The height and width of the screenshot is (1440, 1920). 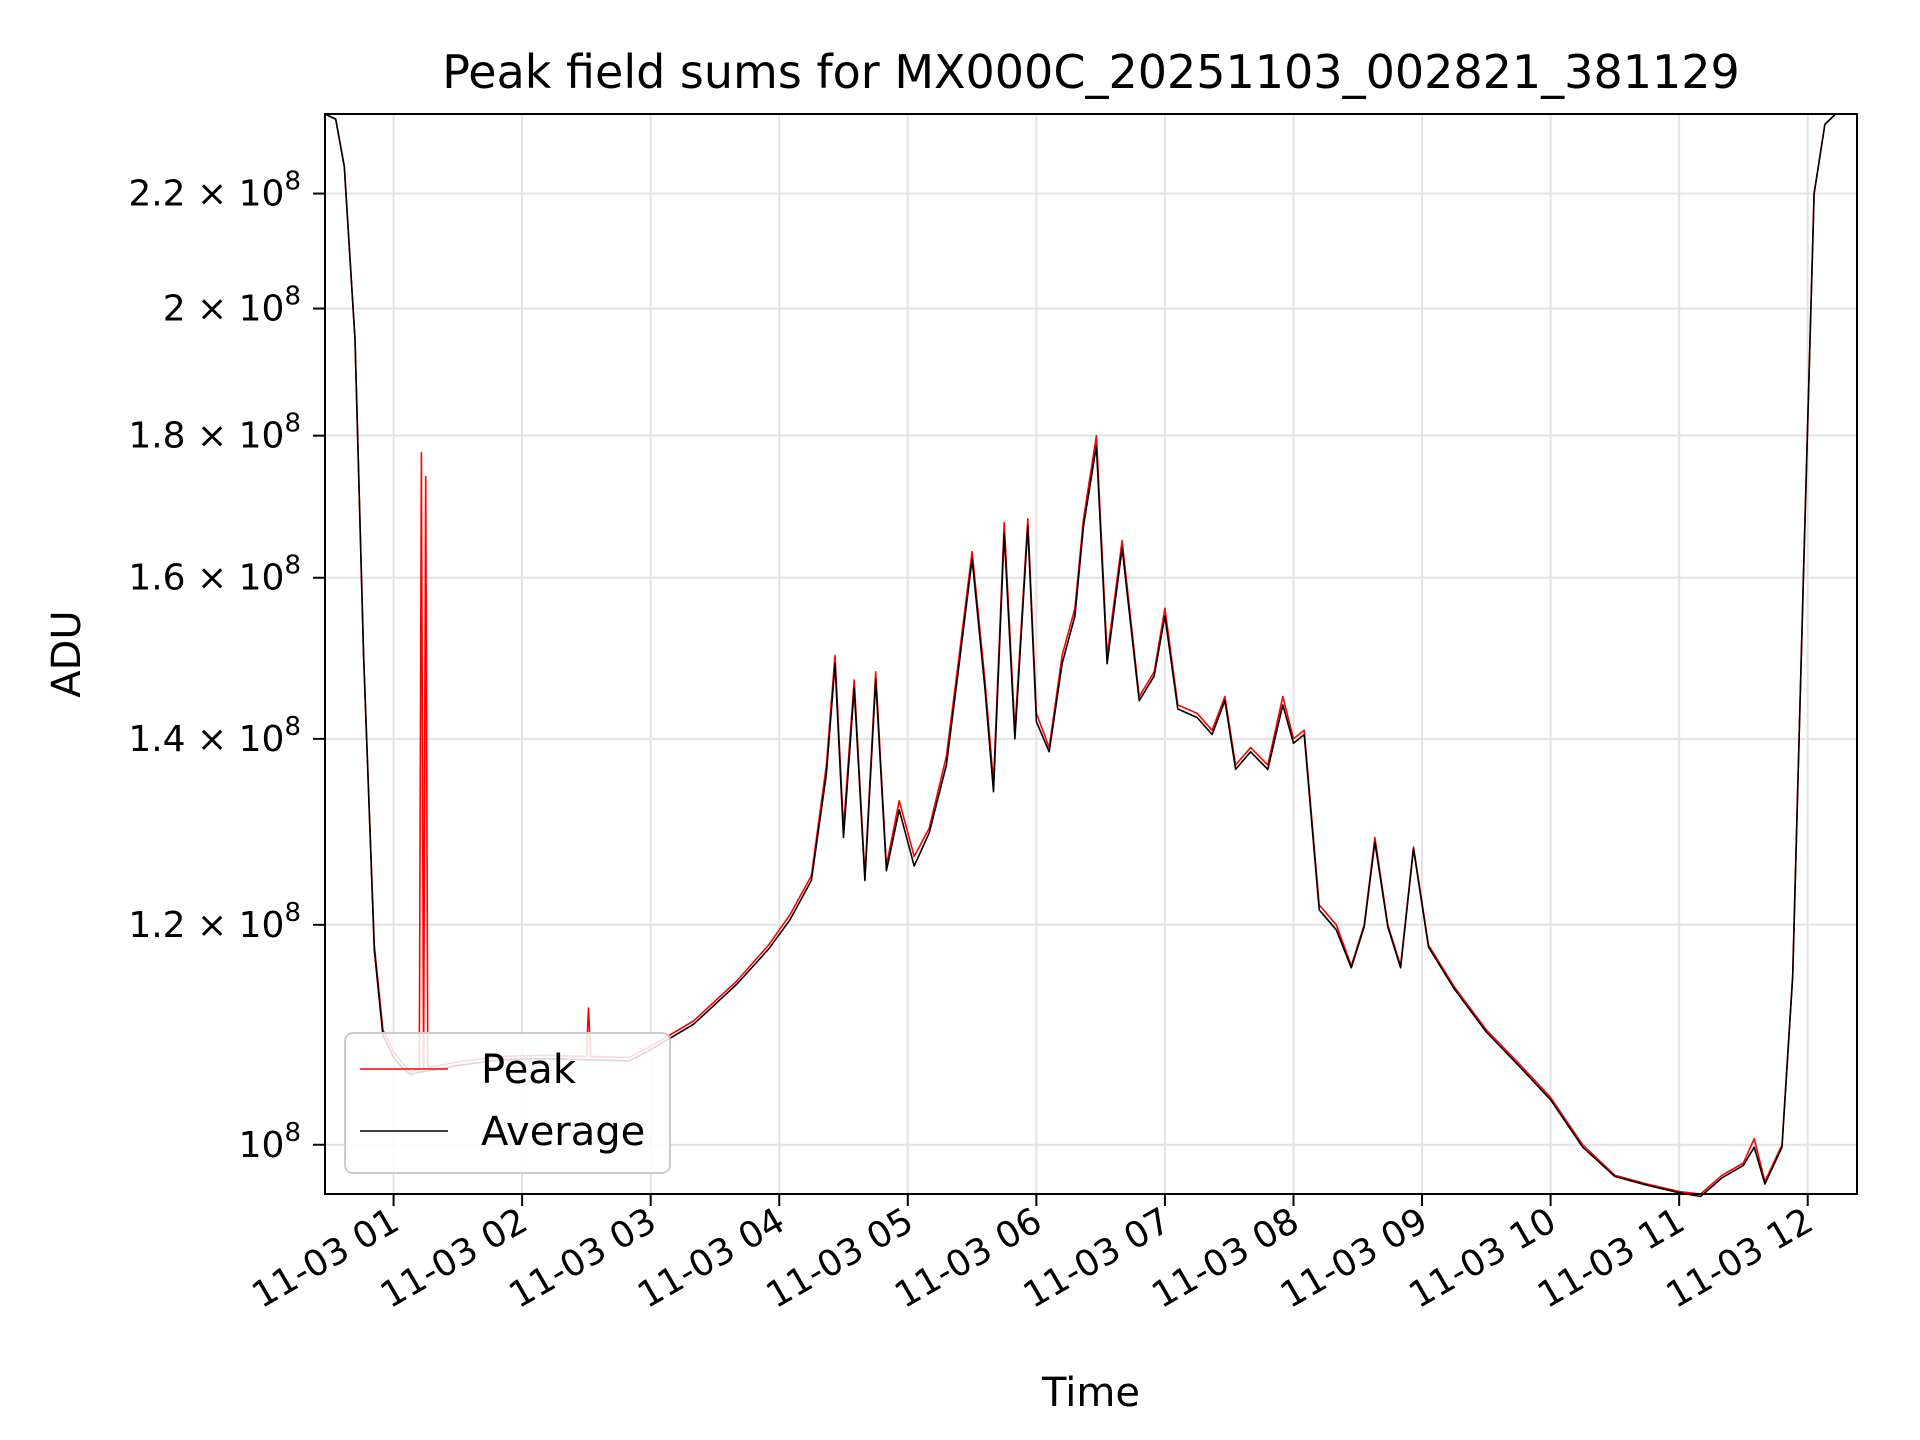 I want to click on y-tick-label: 1.4 × 108, so click(x=214, y=736).